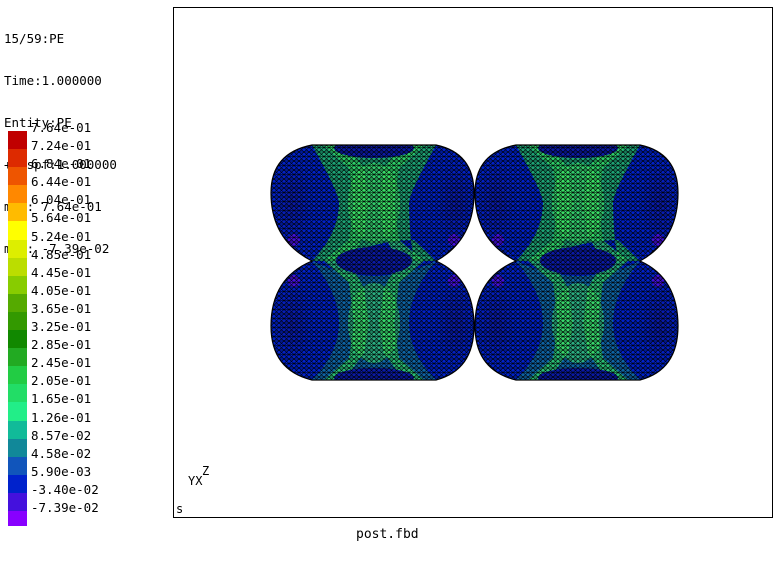  I want to click on legend-label: 4.85e-01, so click(61, 254).